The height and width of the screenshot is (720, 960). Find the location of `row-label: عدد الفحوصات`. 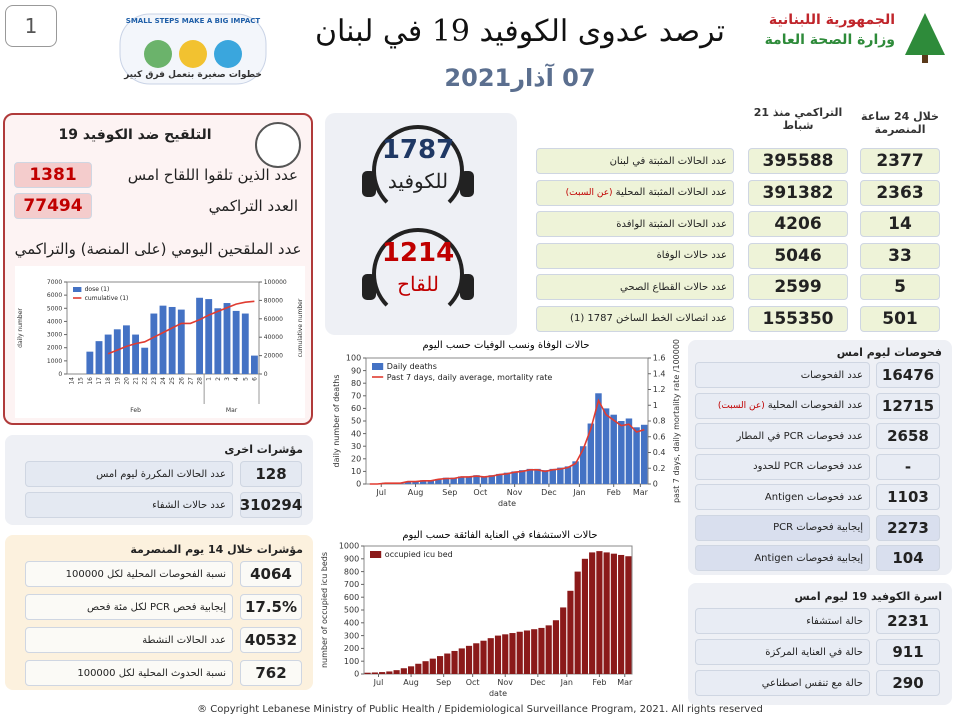

row-label: عدد الفحوصات is located at coordinates (782, 375).